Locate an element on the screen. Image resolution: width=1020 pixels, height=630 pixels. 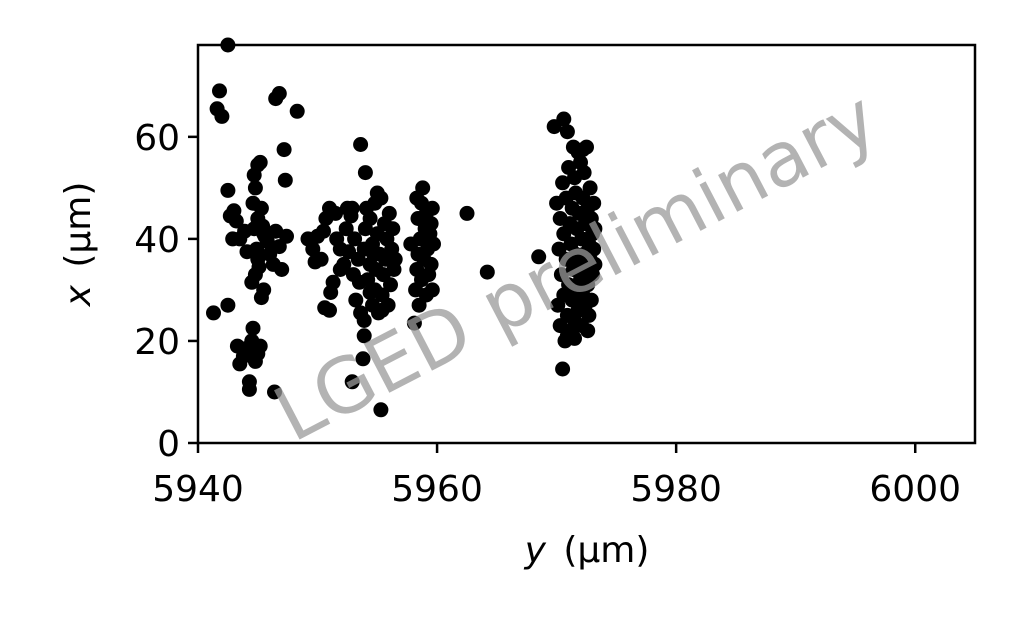
x-tick-label: 6000 is located at coordinates (915, 489).